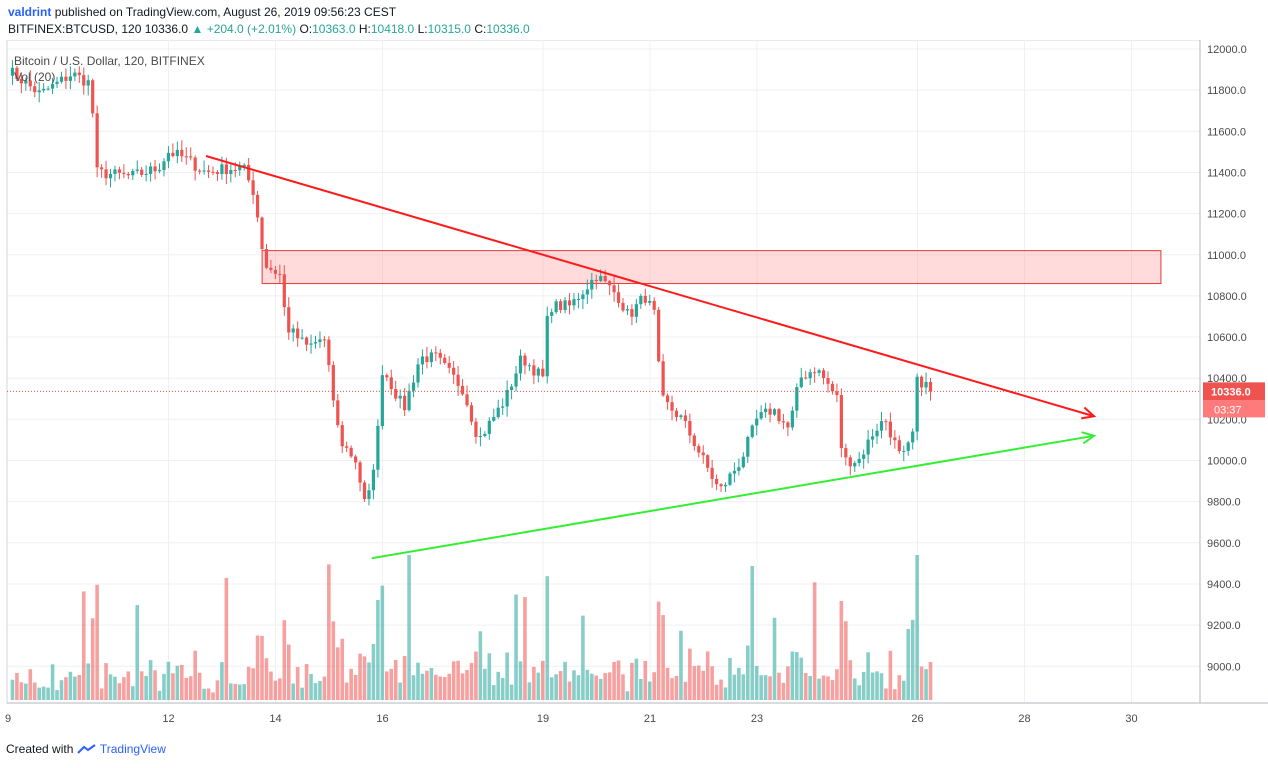 The height and width of the screenshot is (768, 1268). I want to click on price-tick-label: 9200.0, so click(1224, 626).